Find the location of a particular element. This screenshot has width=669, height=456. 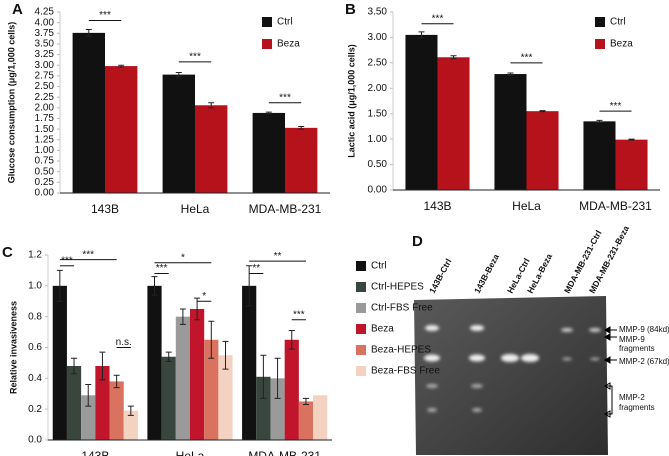

y-tick-label: 2.75 is located at coordinates (45, 76).